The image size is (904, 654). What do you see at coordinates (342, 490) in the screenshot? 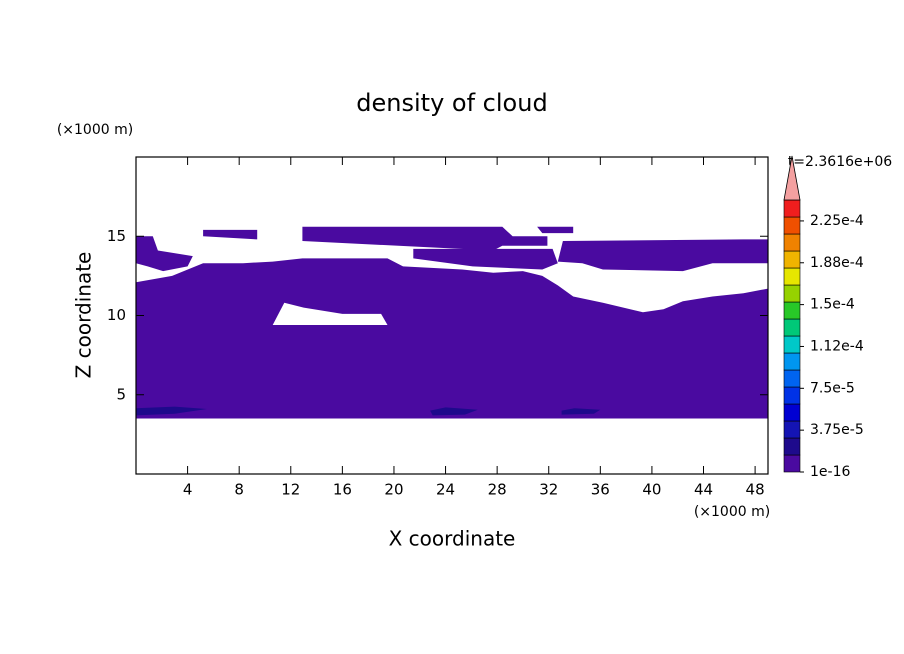
I see `x-tick-label: 16` at bounding box center [342, 490].